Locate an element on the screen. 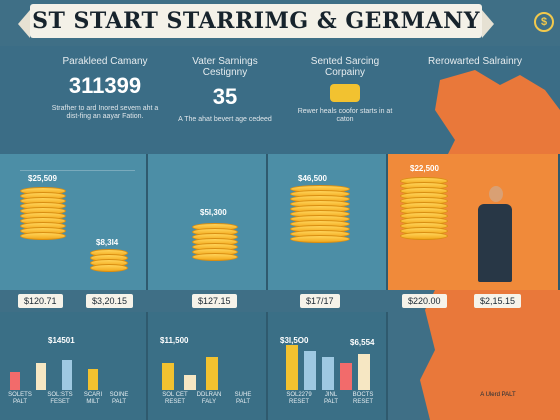 This screenshot has height=420, width=560. panel-1-label: $25,509 is located at coordinates (42, 178).